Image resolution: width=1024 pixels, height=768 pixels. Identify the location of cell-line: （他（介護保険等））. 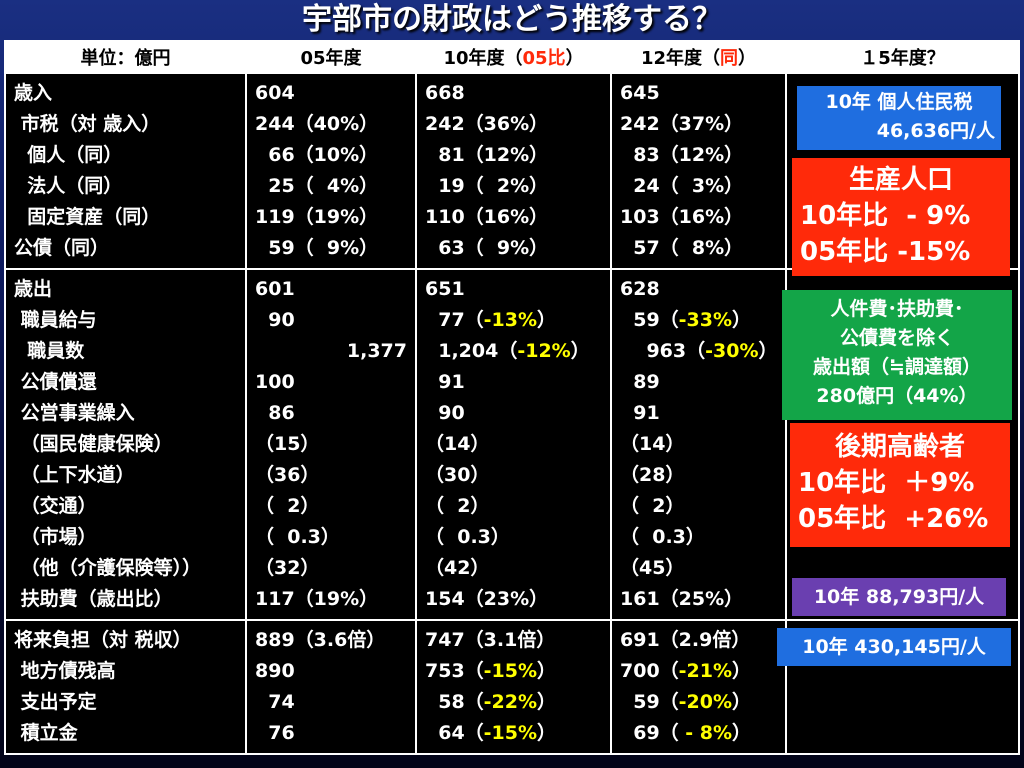
(108, 568).